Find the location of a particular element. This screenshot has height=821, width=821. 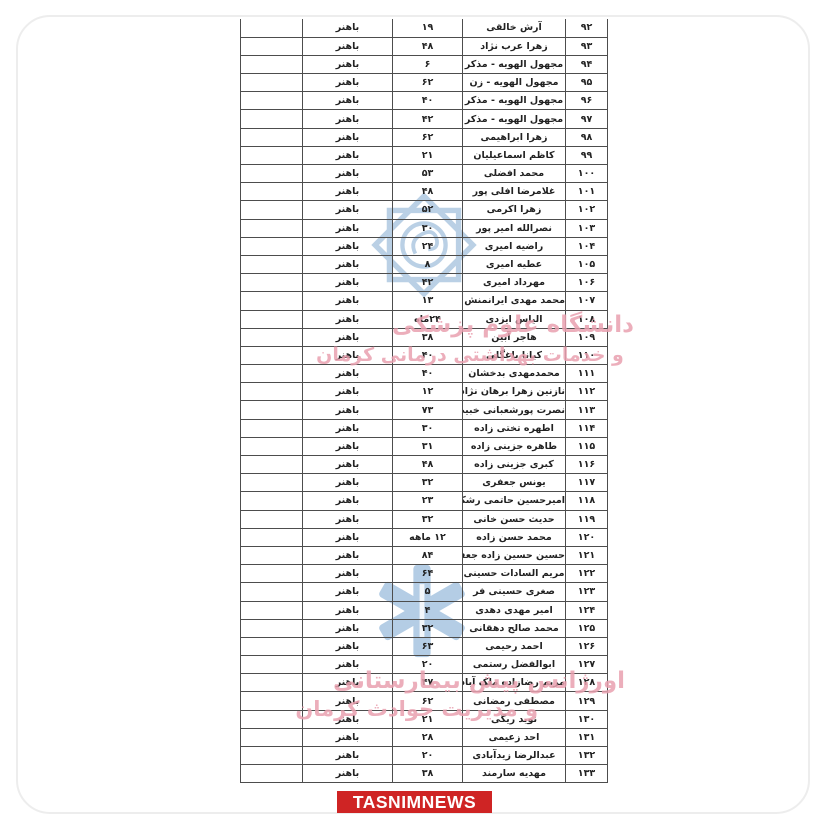

table-row: ۱۱۹ حدیث حسن خانی ۳۲ باهنر is located at coordinates (424, 519).